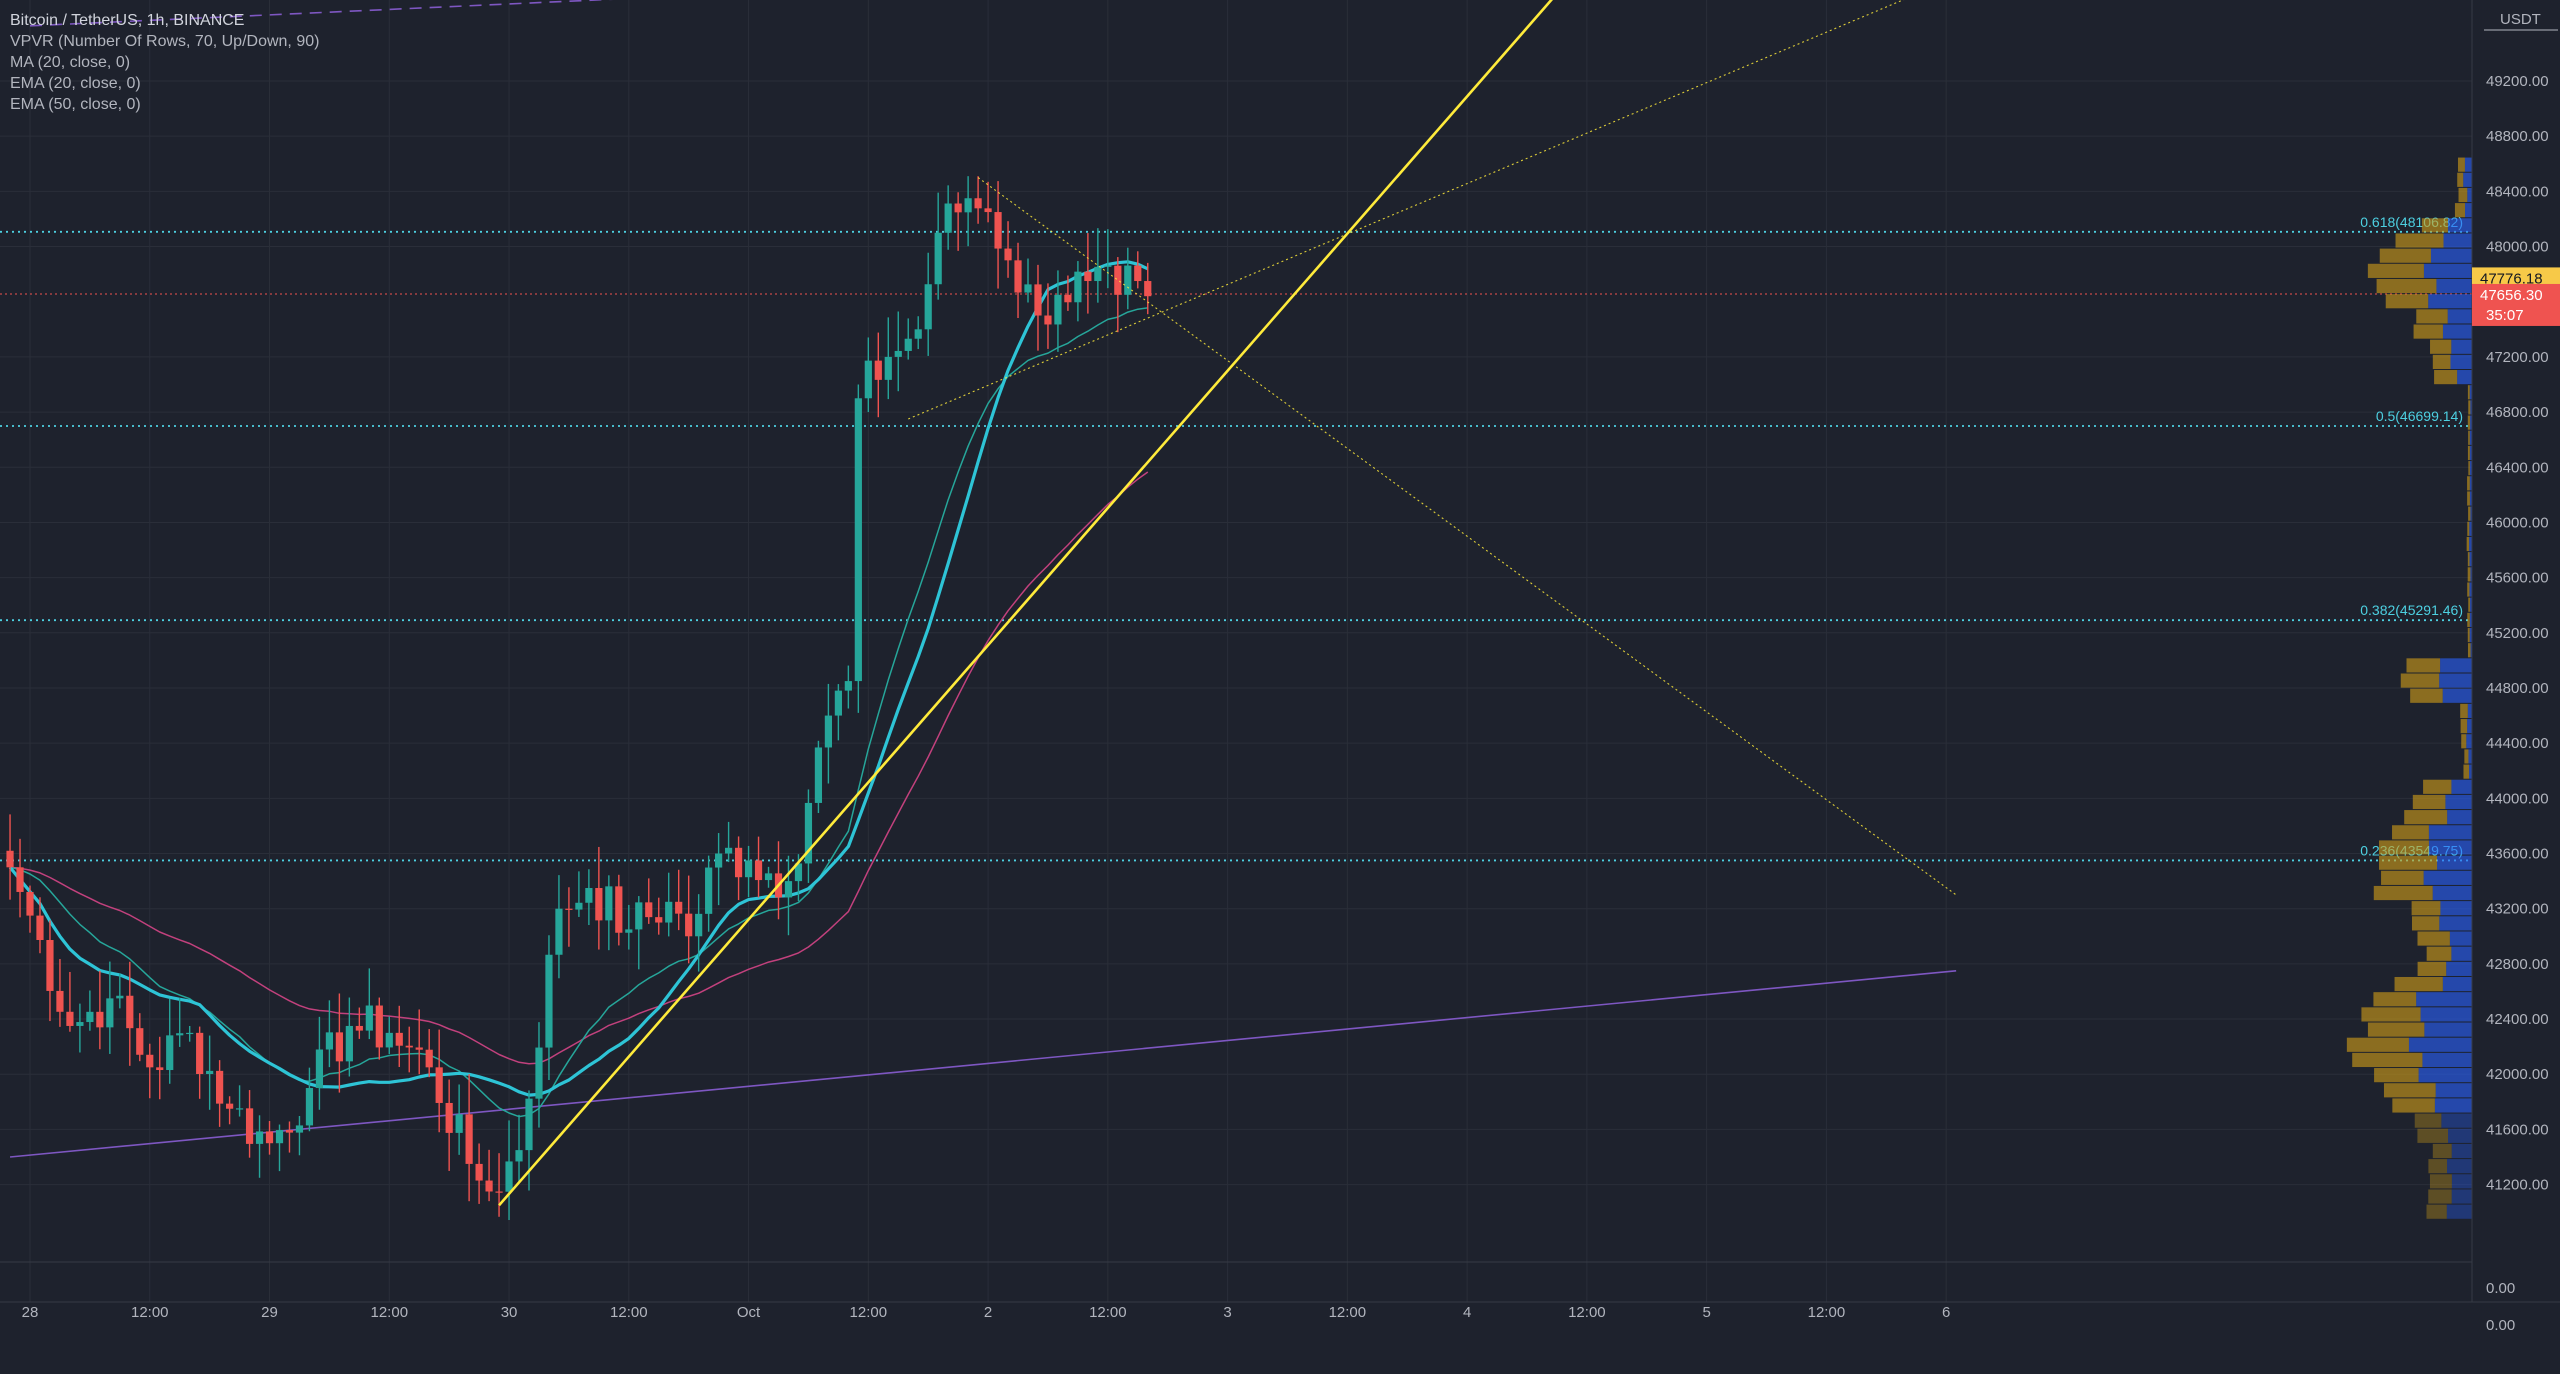 The image size is (2560, 1374). What do you see at coordinates (2517, 743) in the screenshot?
I see `price-tick-label: 44400.00` at bounding box center [2517, 743].